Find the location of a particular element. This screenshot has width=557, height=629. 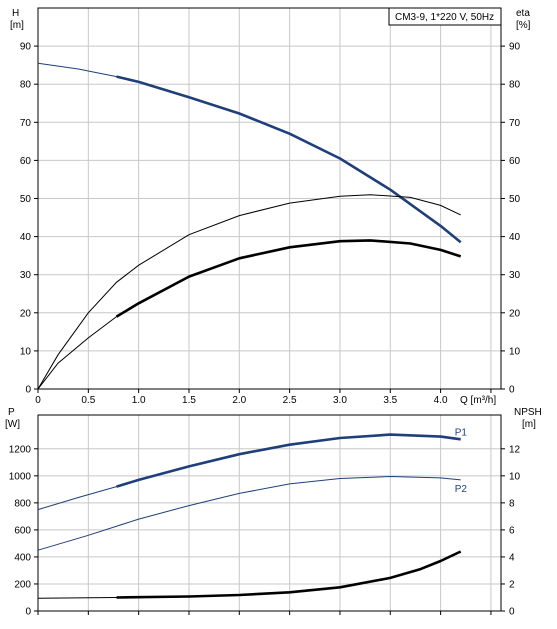

bottom-right-tick-label: 2 is located at coordinates (512, 584).